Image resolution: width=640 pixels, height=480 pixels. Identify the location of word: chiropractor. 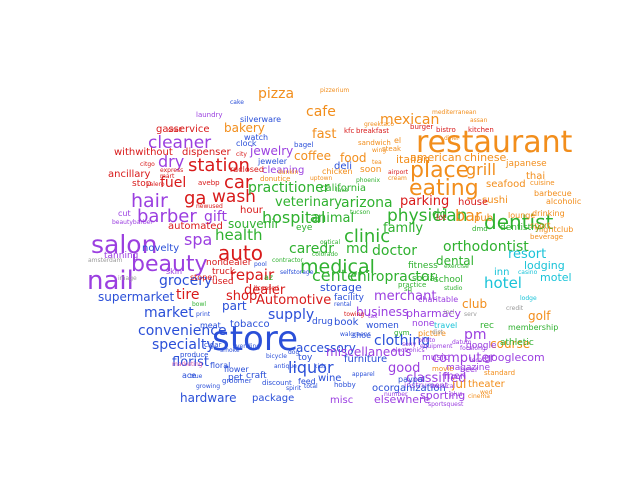
(393, 277).